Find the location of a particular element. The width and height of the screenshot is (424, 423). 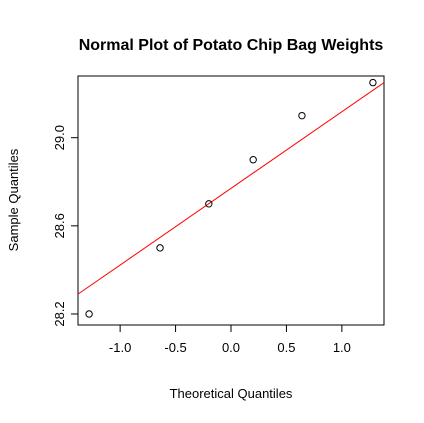

y-tick-label: 28.6 is located at coordinates (59, 225).